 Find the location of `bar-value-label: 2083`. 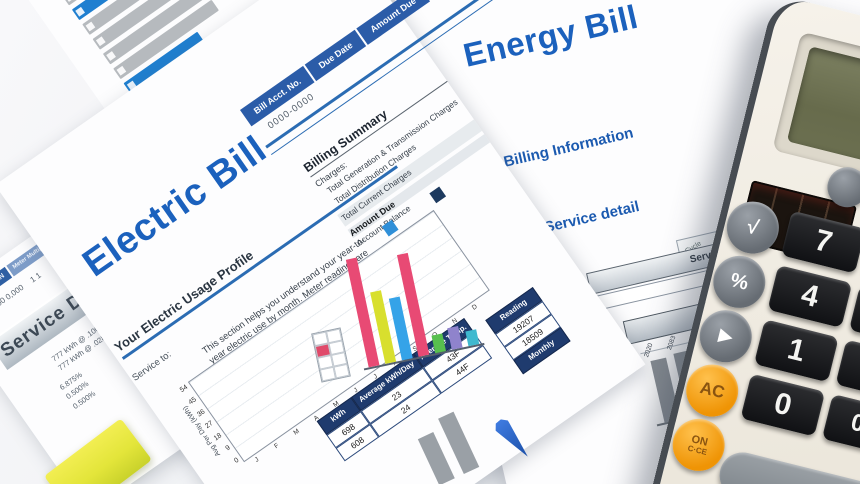

bar-value-label: 2083 is located at coordinates (672, 342).